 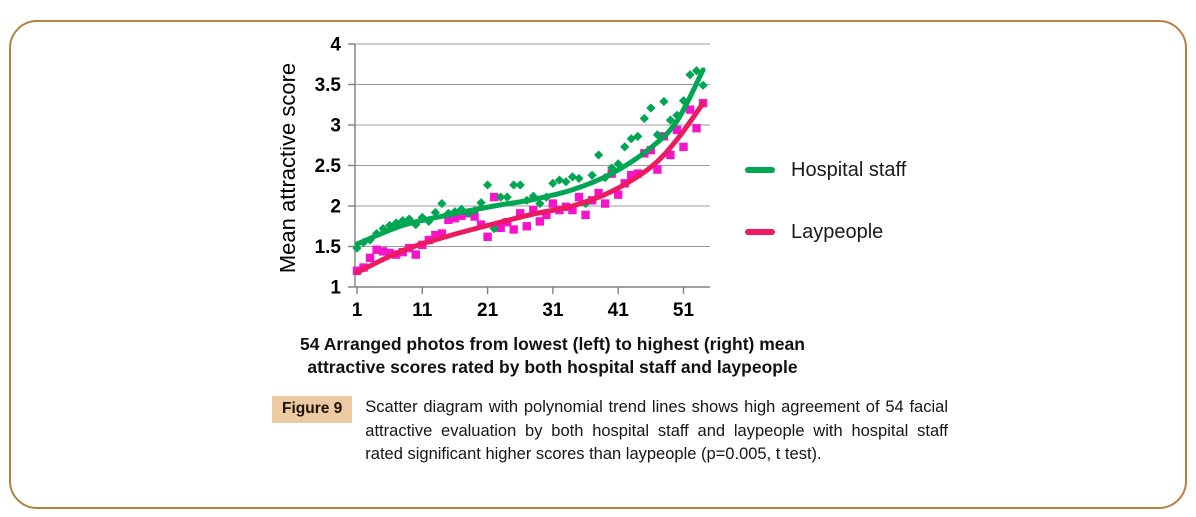 I want to click on svg-text: 11, so click(x=422, y=310).